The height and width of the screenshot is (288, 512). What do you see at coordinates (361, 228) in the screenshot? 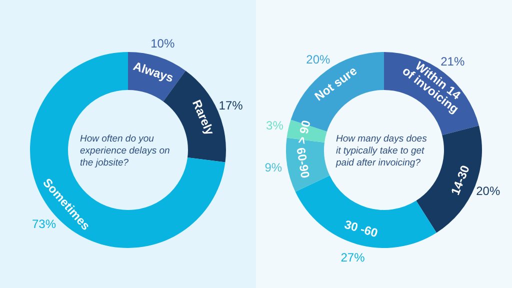
I see `slice-label: 30 -60` at bounding box center [361, 228].